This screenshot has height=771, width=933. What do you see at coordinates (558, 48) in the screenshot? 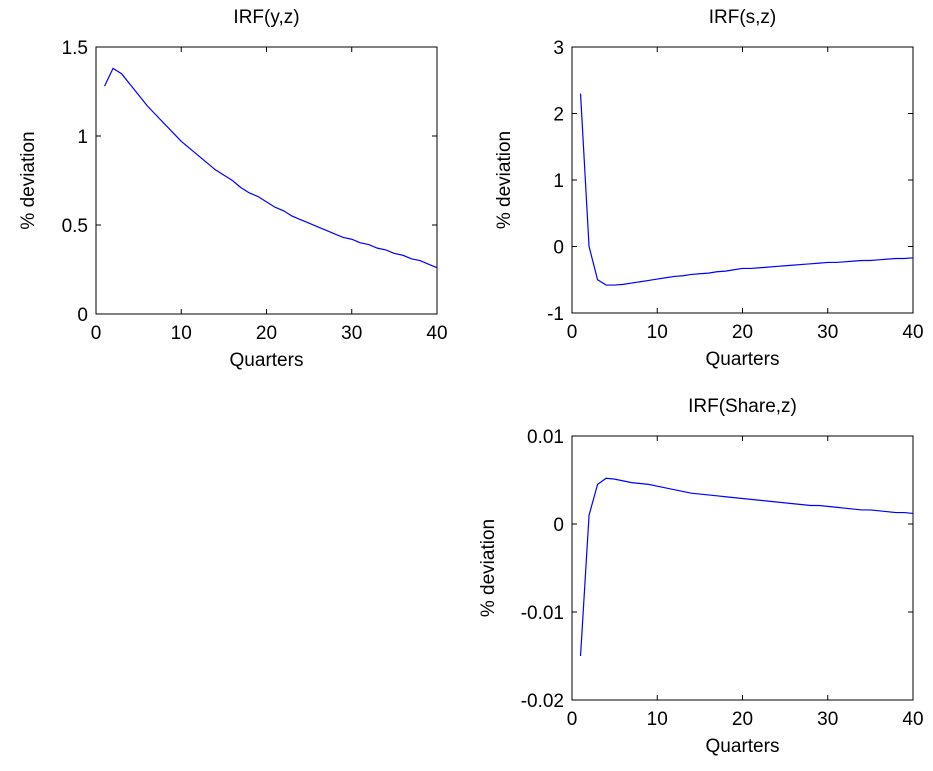
I see `y-tick-label: 3` at bounding box center [558, 48].